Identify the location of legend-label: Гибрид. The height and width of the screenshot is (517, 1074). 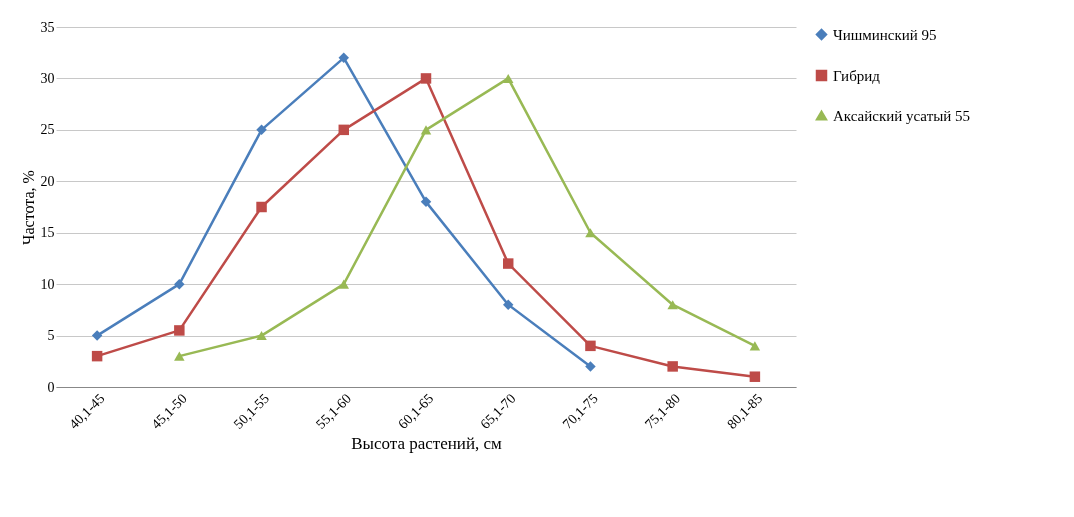
(857, 75).